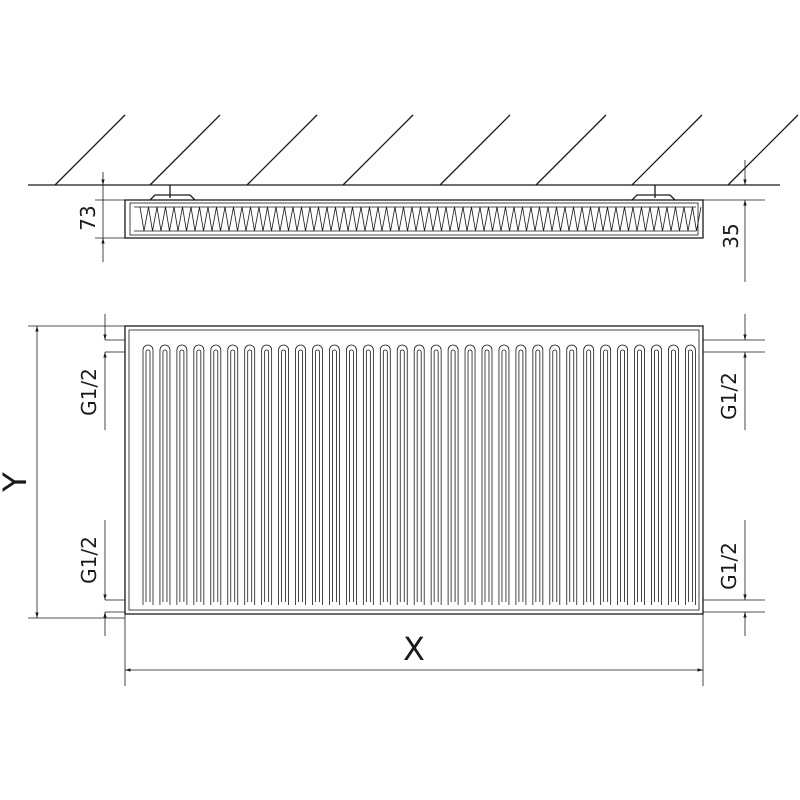 The width and height of the screenshot is (800, 800). I want to click on panel-walls, so click(415, 219).